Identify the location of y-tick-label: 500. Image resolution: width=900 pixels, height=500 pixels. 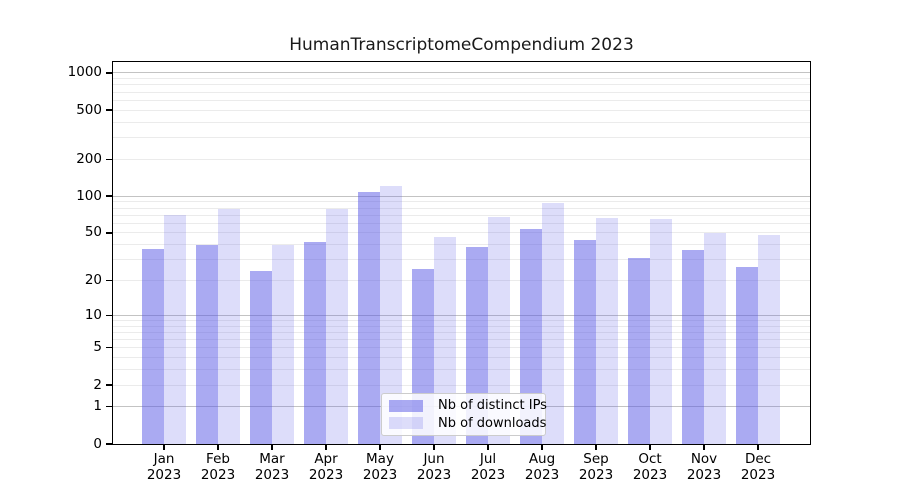
(89, 109).